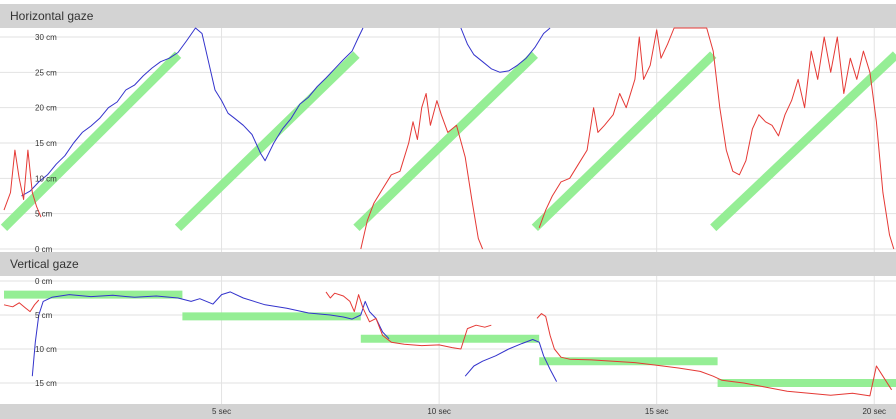  What do you see at coordinates (46, 108) in the screenshot?
I see `y-tick-label: 20 cm` at bounding box center [46, 108].